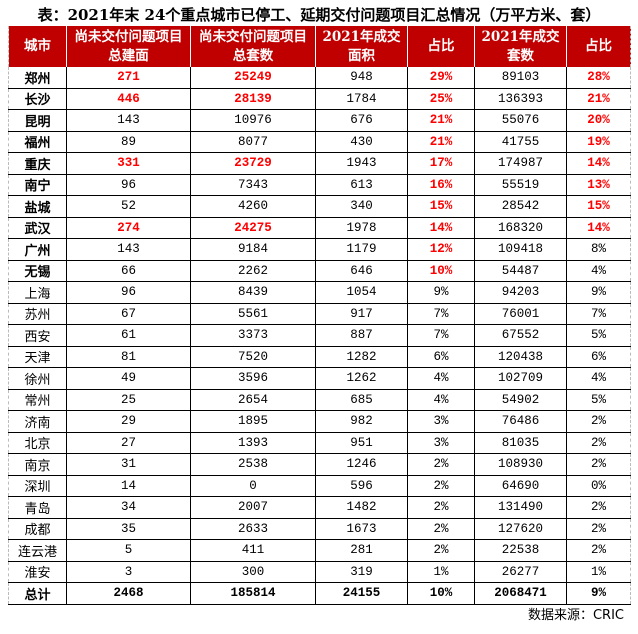  Describe the element at coordinates (37, 249) in the screenshot. I see `cell-city: 广州` at that location.